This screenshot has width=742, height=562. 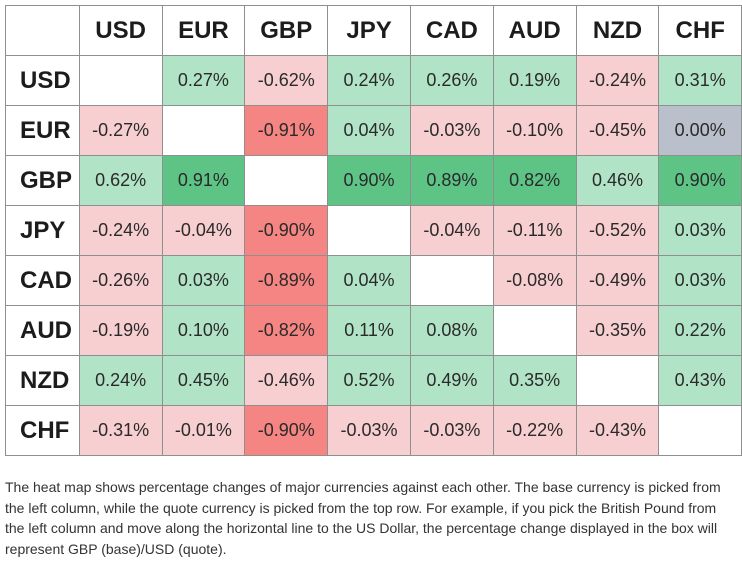 I want to click on cell-usd-chf: 0.31%, so click(x=700, y=80).